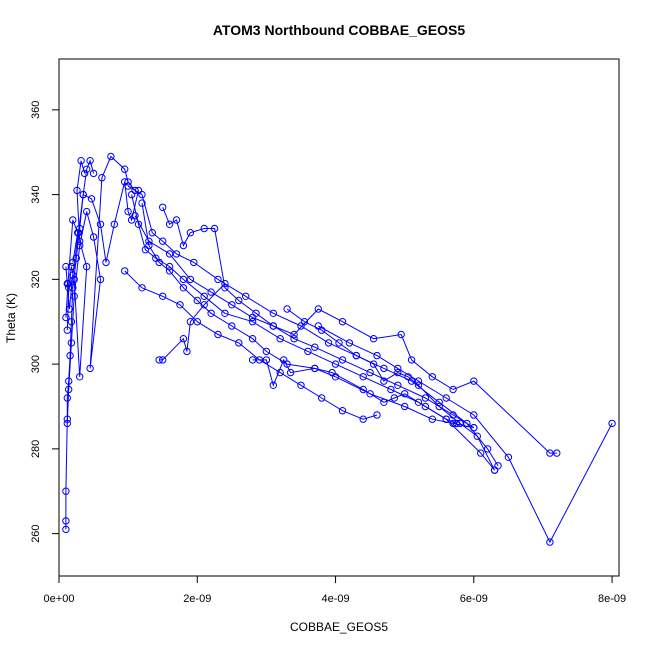 This screenshot has height=650, width=650. What do you see at coordinates (335, 599) in the screenshot?
I see `x-tick-label: 4e-09` at bounding box center [335, 599].